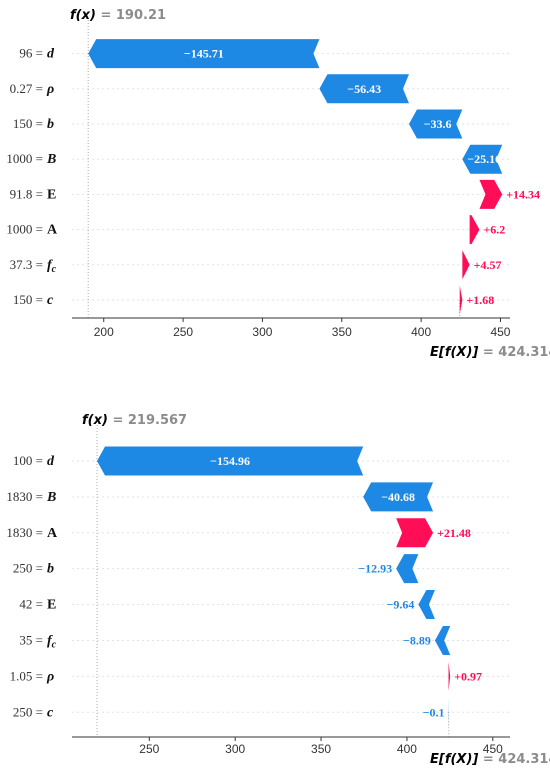  I want to click on feature-value-label: 0.27 =, so click(26, 88).